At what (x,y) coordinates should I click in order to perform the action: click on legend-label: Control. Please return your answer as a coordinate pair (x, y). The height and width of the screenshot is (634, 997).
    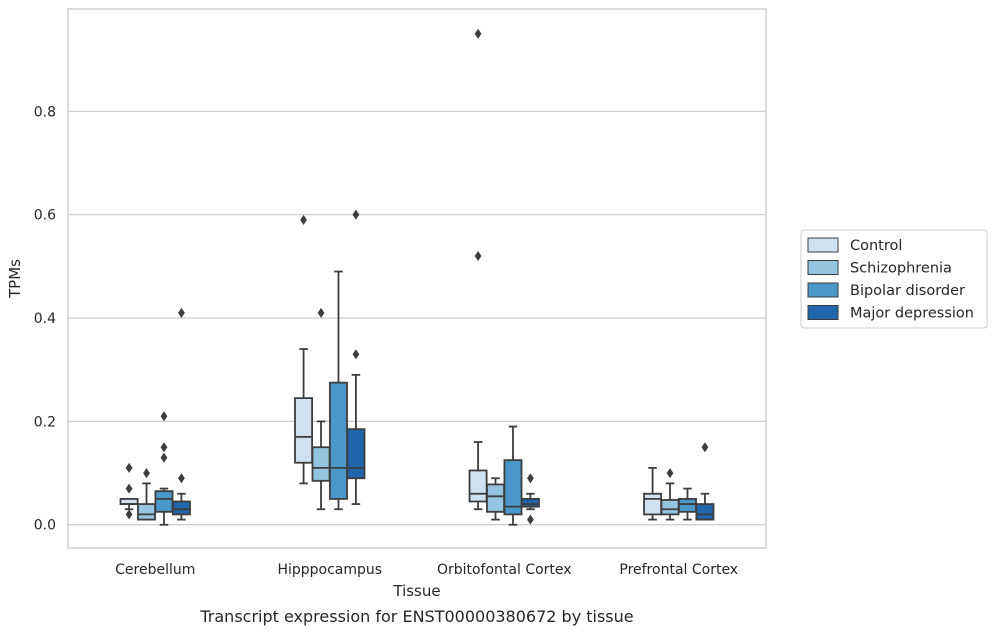
    Looking at the image, I should click on (876, 246).